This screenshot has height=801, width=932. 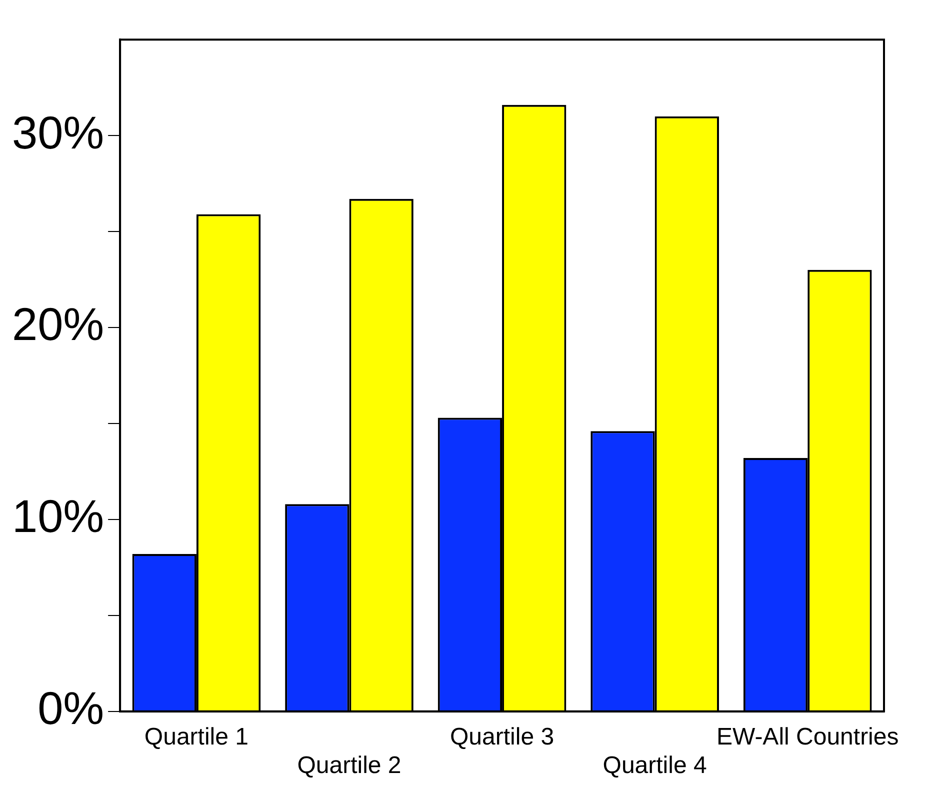 I want to click on x-tick-label: Quartile 1, so click(x=196, y=736).